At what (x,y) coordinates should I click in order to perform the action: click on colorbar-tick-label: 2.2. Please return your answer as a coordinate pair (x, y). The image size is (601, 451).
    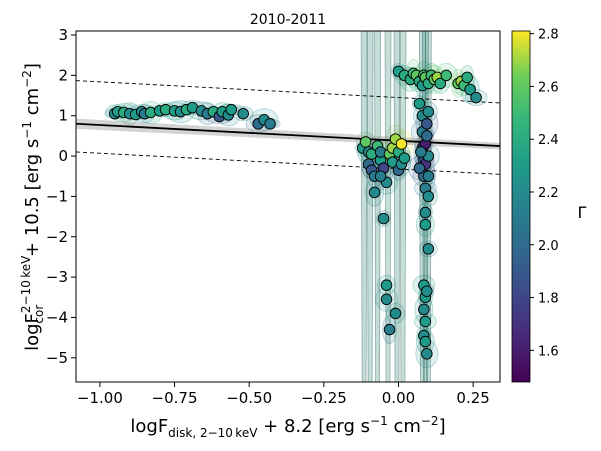
    Looking at the image, I should click on (548, 193).